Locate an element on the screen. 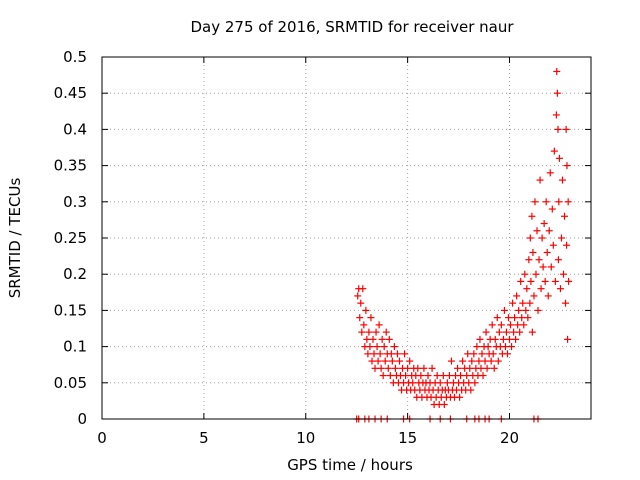 Image resolution: width=640 pixels, height=480 pixels. y-tick-label: 0.05 is located at coordinates (70, 383).